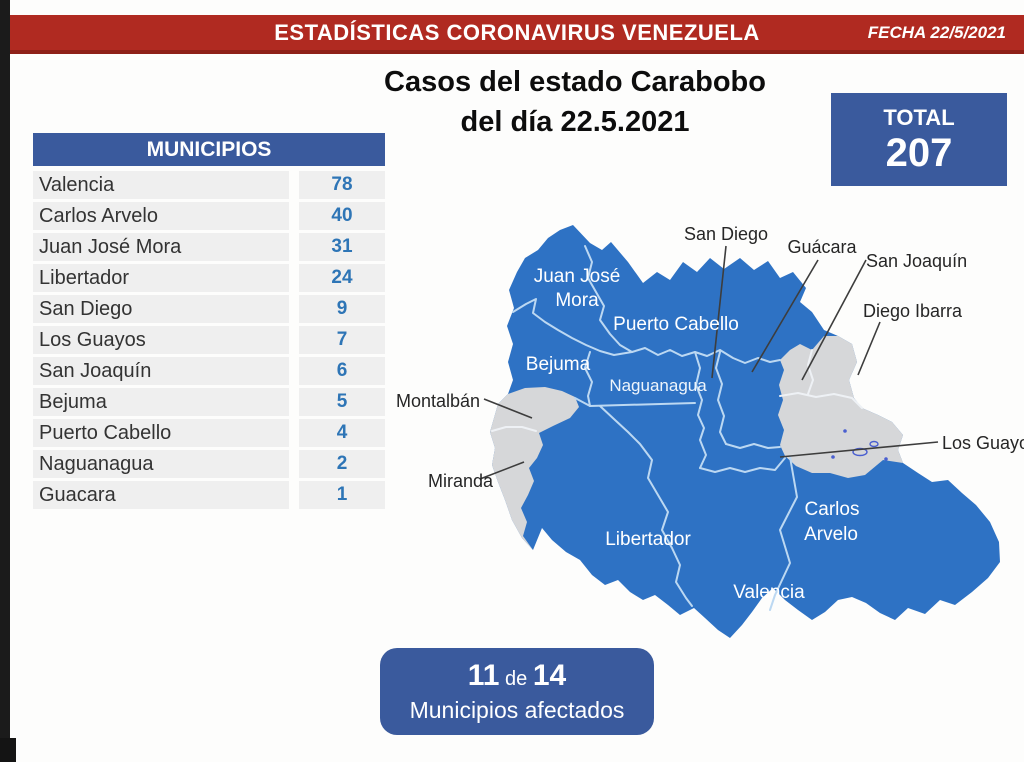 This screenshot has width=1024, height=762. What do you see at coordinates (342, 216) in the screenshot?
I see `cases-value-cell: 40` at bounding box center [342, 216].